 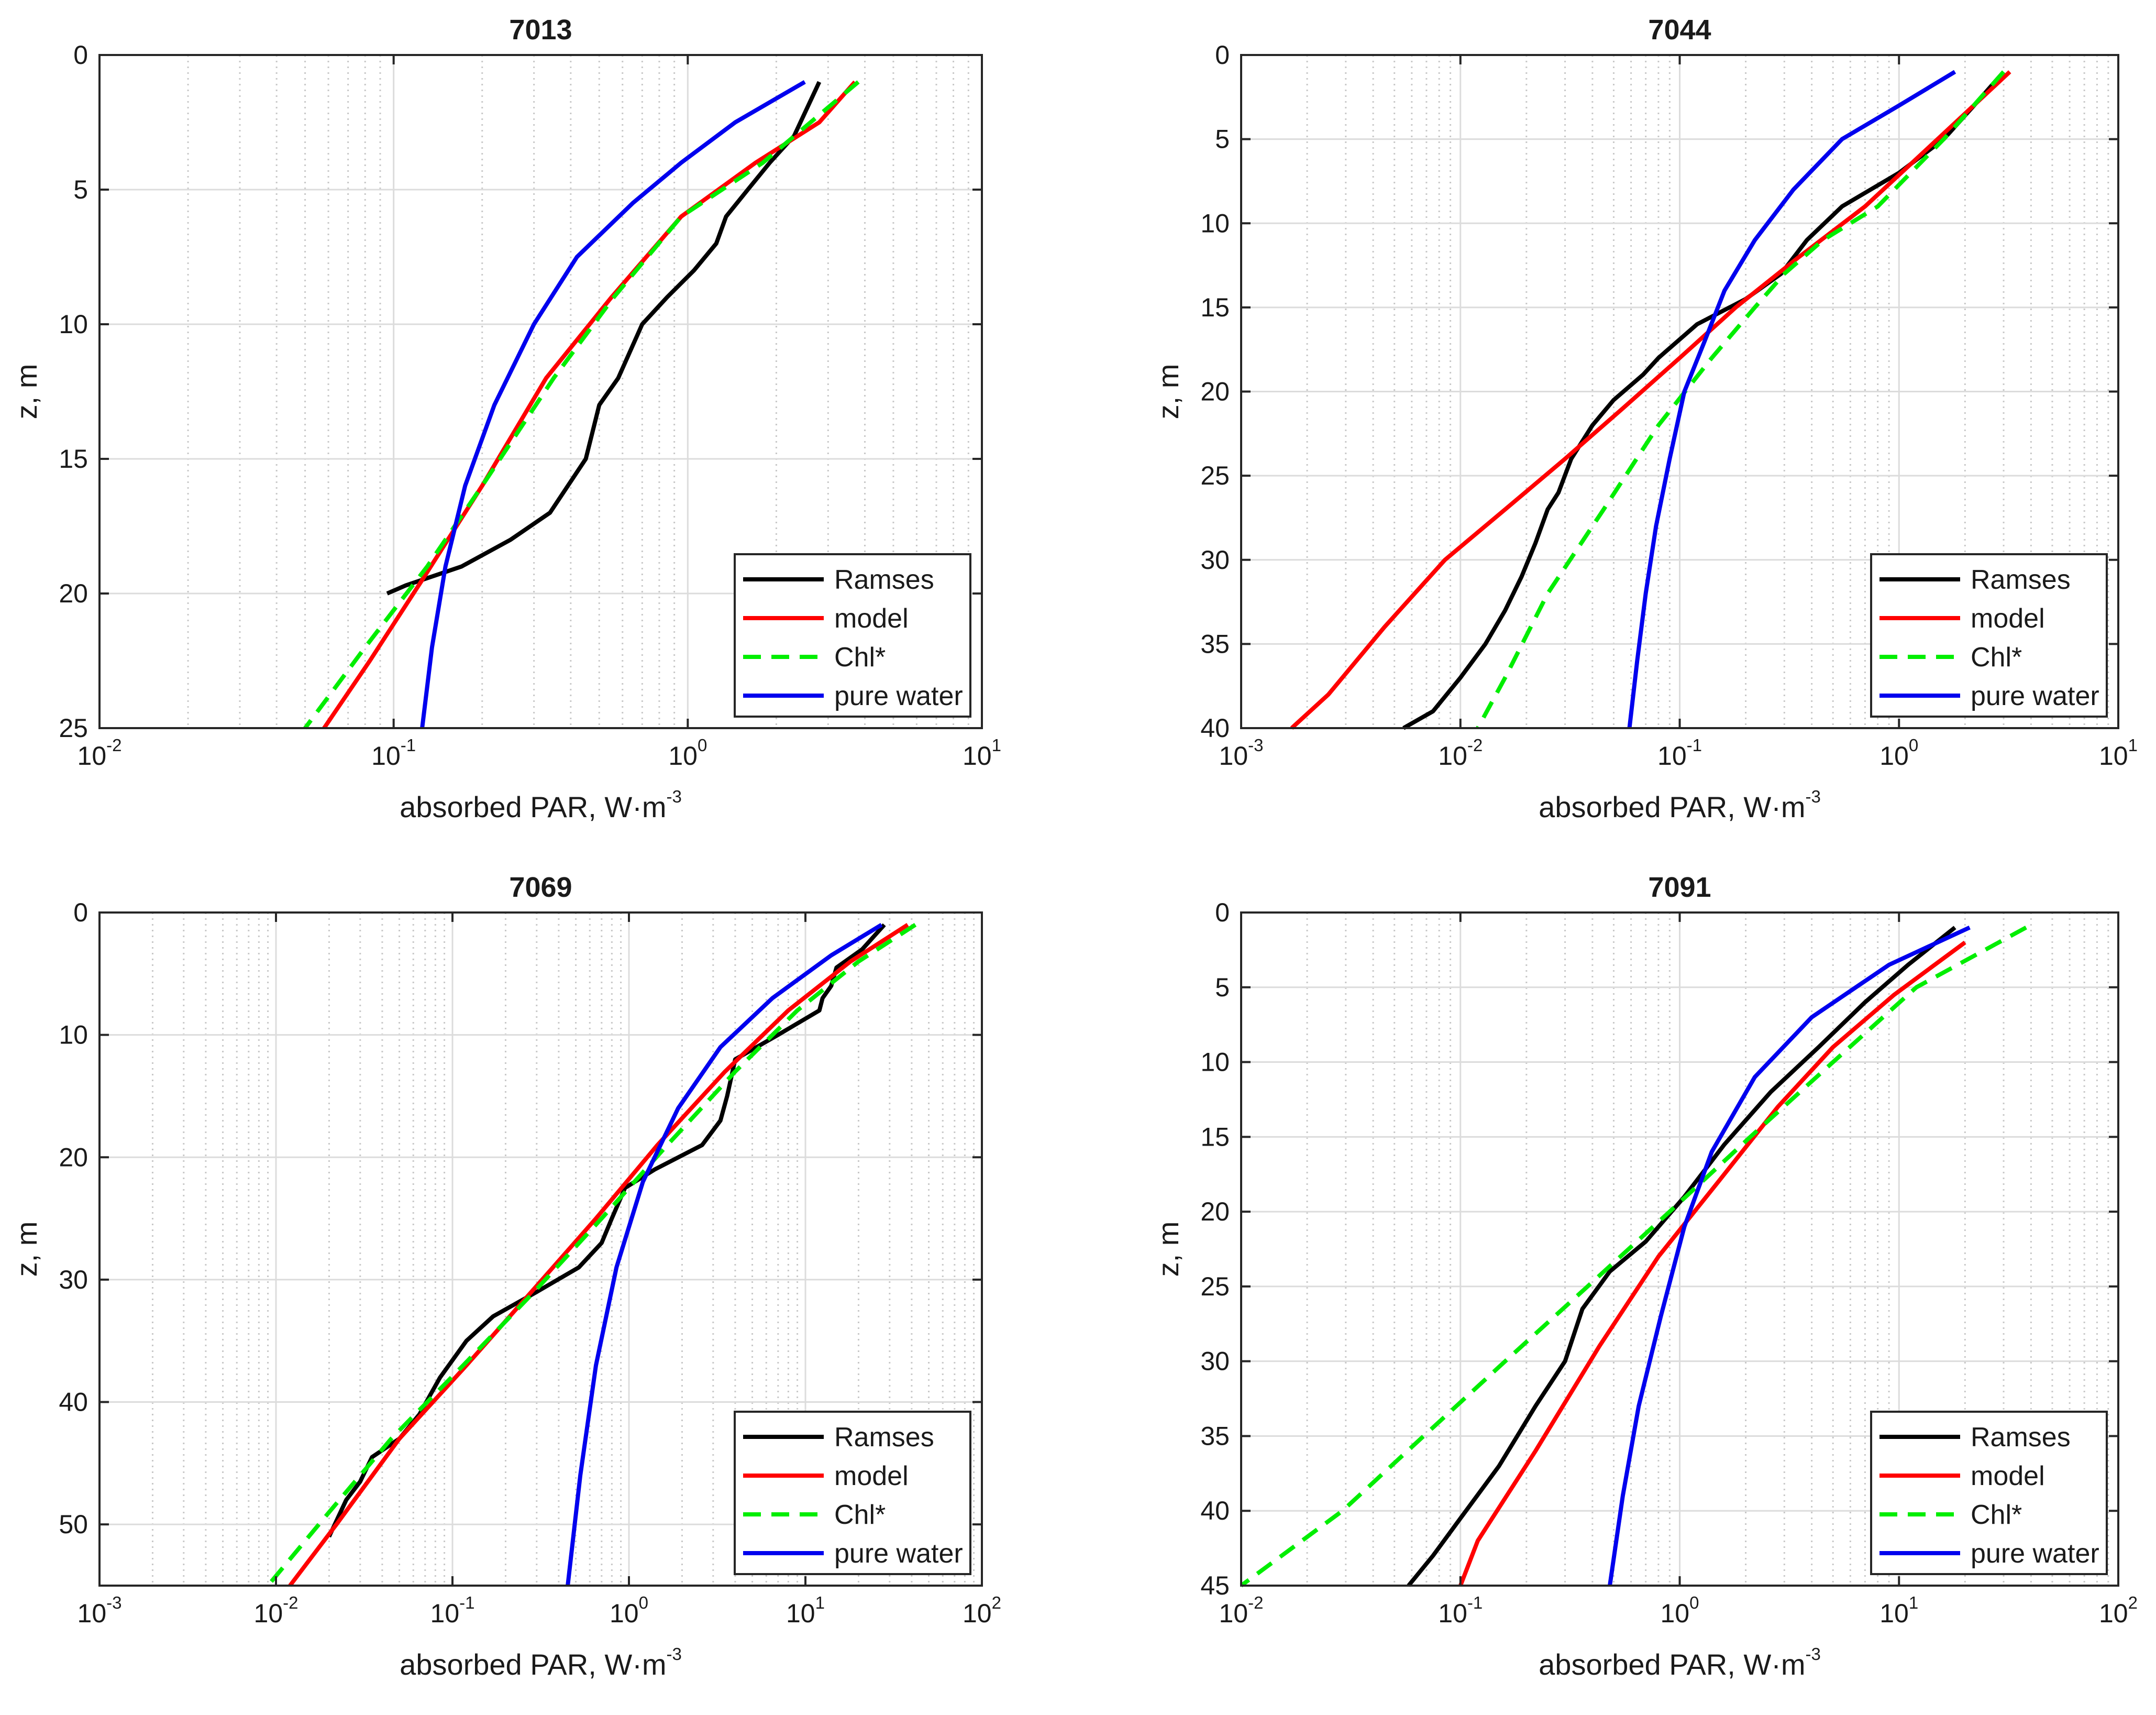 I want to click on chart-title: 7044, so click(x=1679, y=30).